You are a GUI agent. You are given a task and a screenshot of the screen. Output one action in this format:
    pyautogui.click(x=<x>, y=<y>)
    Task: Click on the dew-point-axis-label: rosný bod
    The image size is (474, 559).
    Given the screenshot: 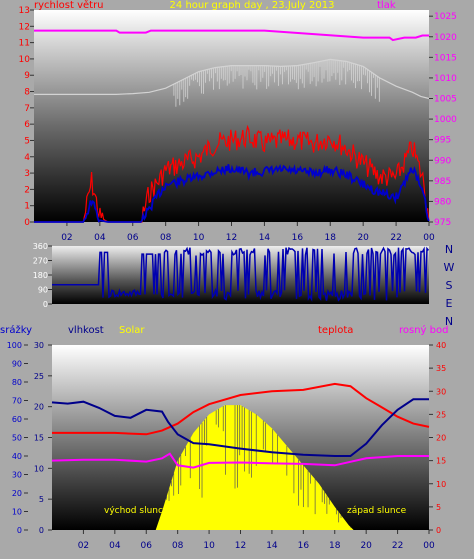 What is the action you would take?
    pyautogui.click(x=423, y=330)
    